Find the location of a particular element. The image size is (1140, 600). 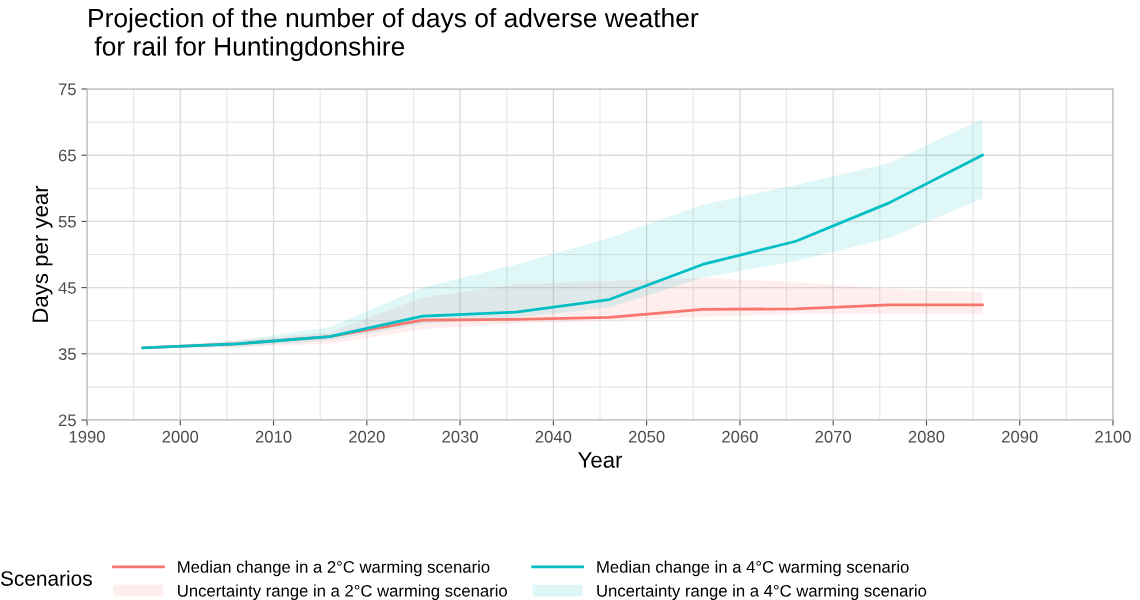

x-tick-label: 2010 is located at coordinates (273, 436).